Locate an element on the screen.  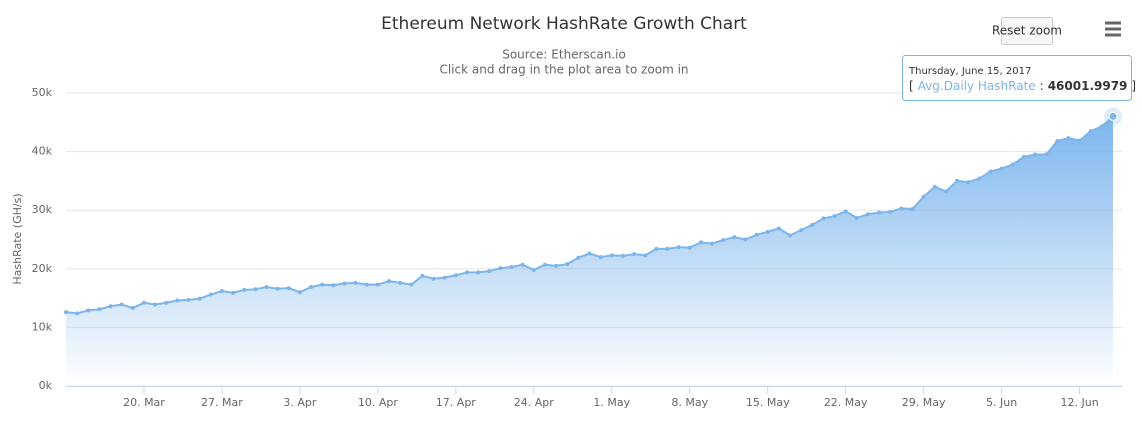
button-background is located at coordinates (1027, 31).